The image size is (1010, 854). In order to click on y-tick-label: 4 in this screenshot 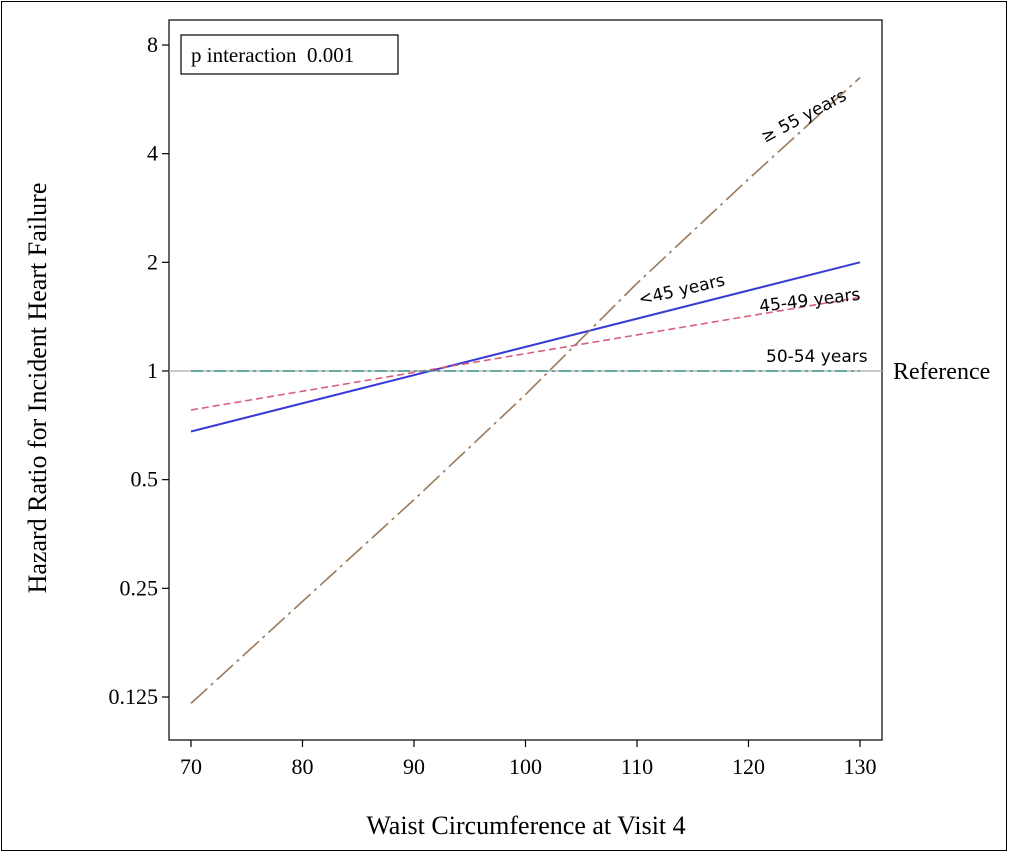, I will do `click(152, 153)`.